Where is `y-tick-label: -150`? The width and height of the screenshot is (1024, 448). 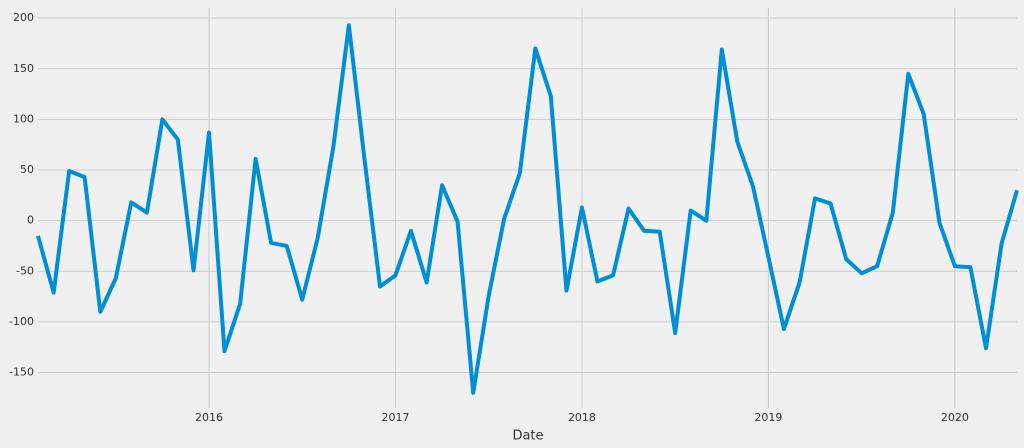 y-tick-label: -150 is located at coordinates (21, 372).